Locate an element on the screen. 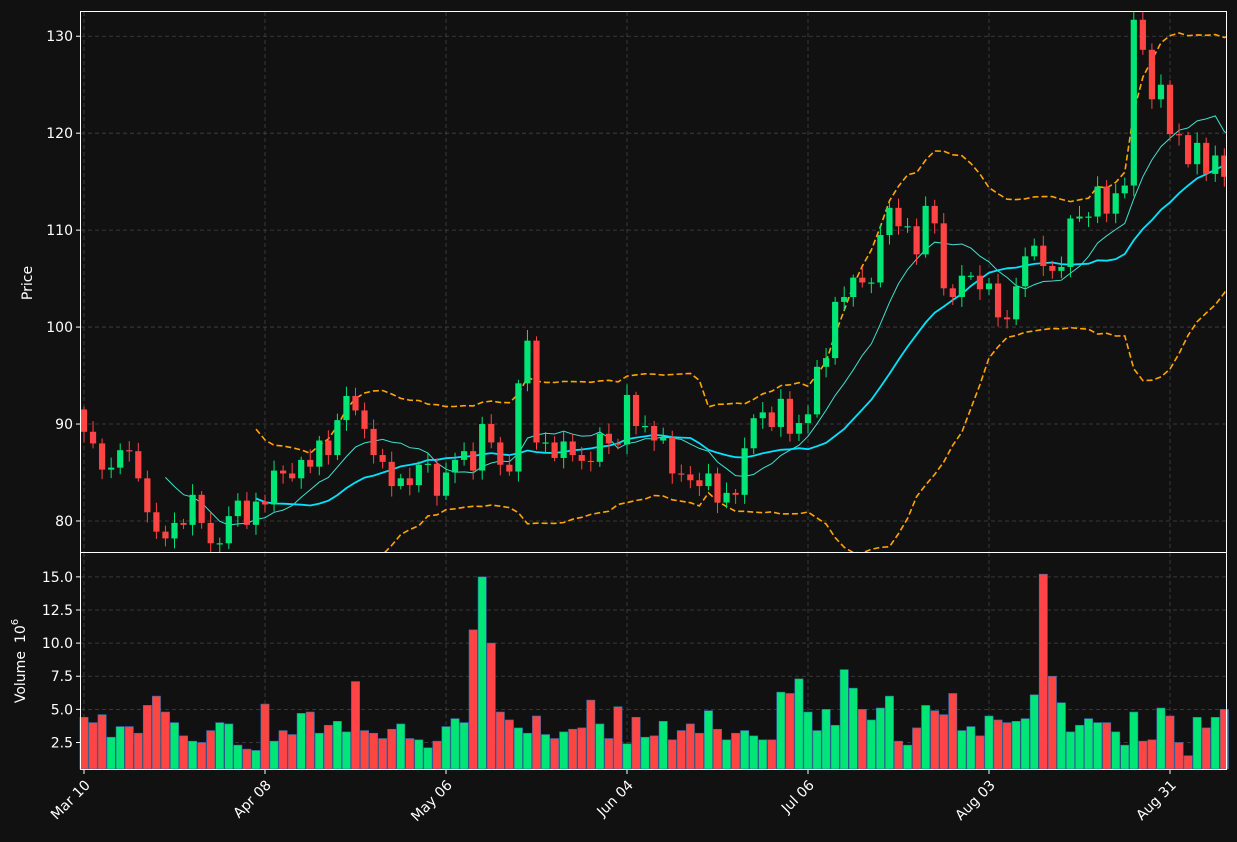 The height and width of the screenshot is (842, 1237). volume-y-tick-label: 2.5 is located at coordinates (62, 743).